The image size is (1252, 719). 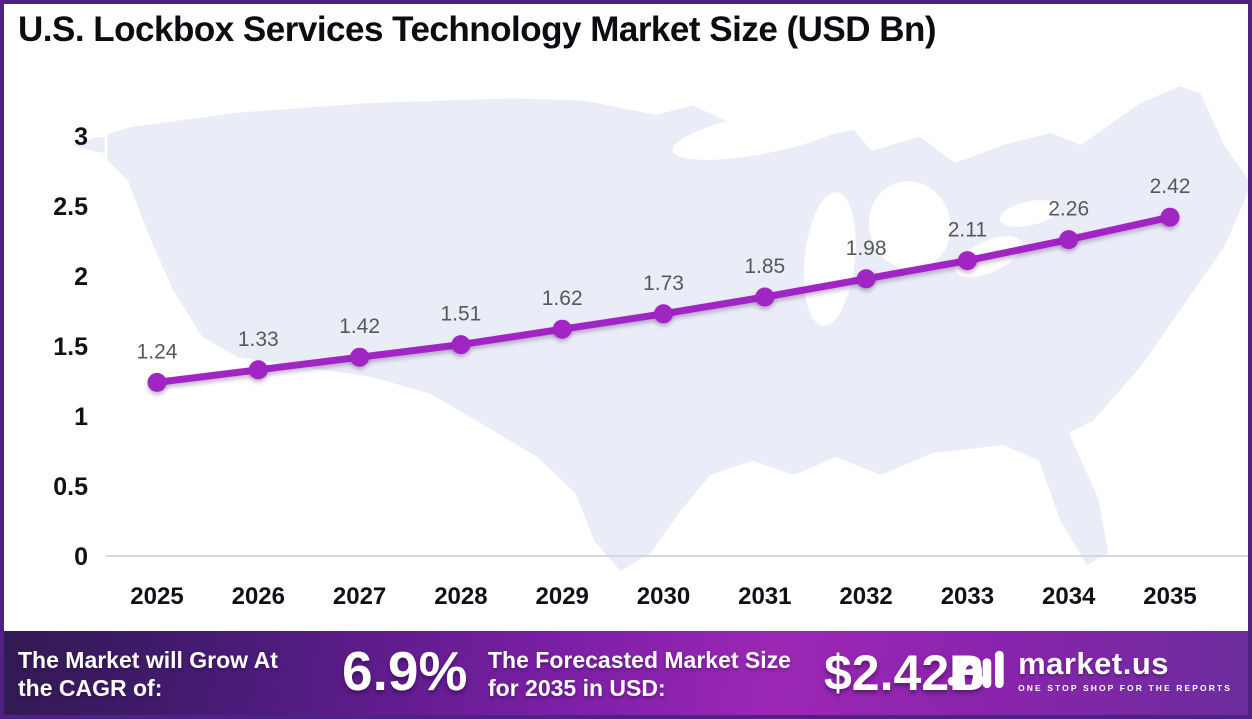 I want to click on data-label-2033: 2.11, so click(x=967, y=230).